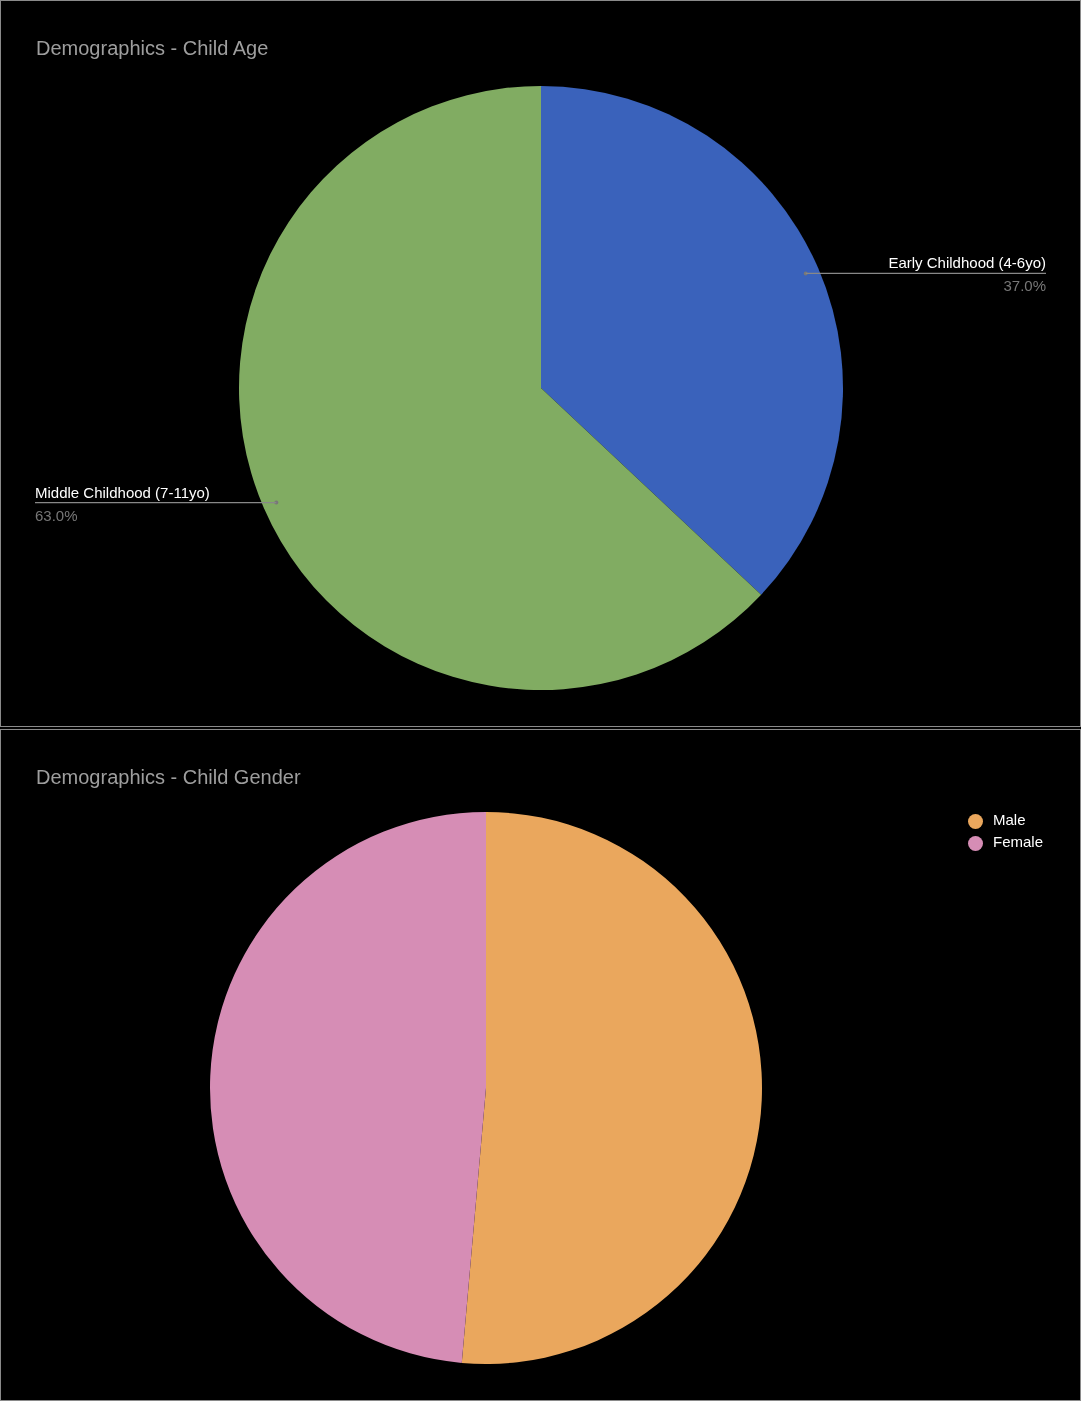 The width and height of the screenshot is (1081, 1408). I want to click on legend-label: Male, so click(1009, 819).